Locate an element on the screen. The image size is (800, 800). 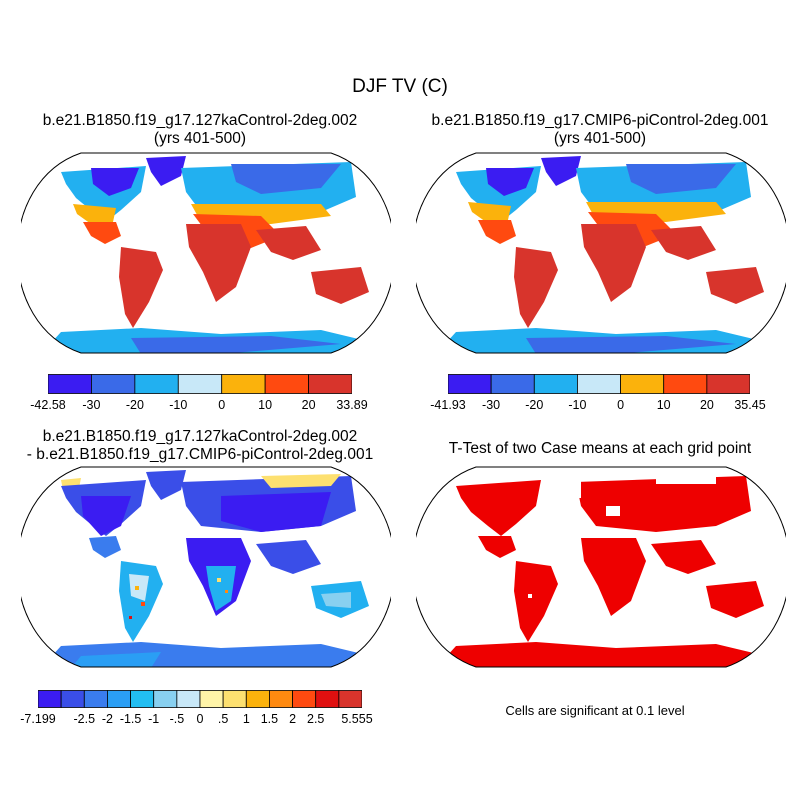
colorbar-label: -2 is located at coordinates (107, 719).